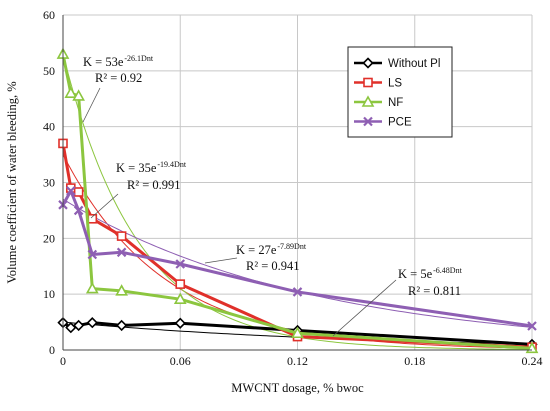  What do you see at coordinates (378, 102) in the screenshot?
I see `legend-item-nf: NF` at bounding box center [378, 102].